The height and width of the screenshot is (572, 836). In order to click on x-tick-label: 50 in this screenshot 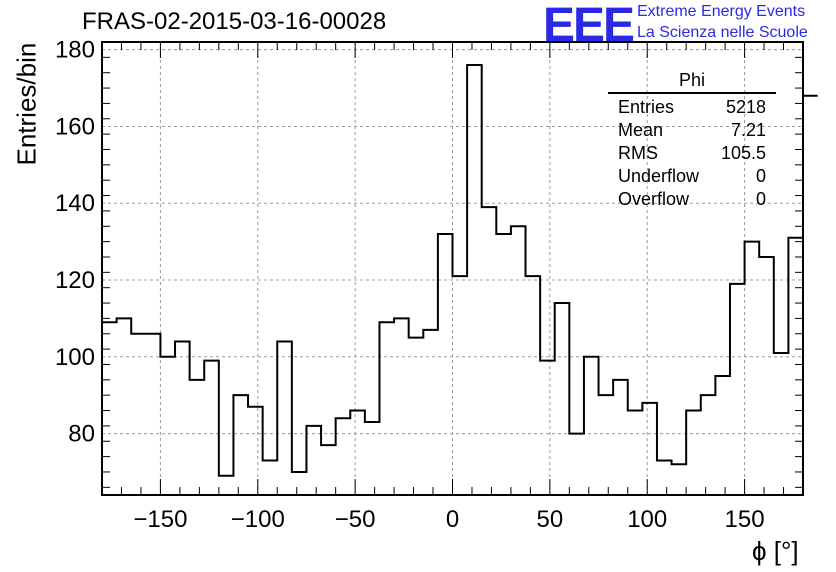, I will do `click(550, 519)`.